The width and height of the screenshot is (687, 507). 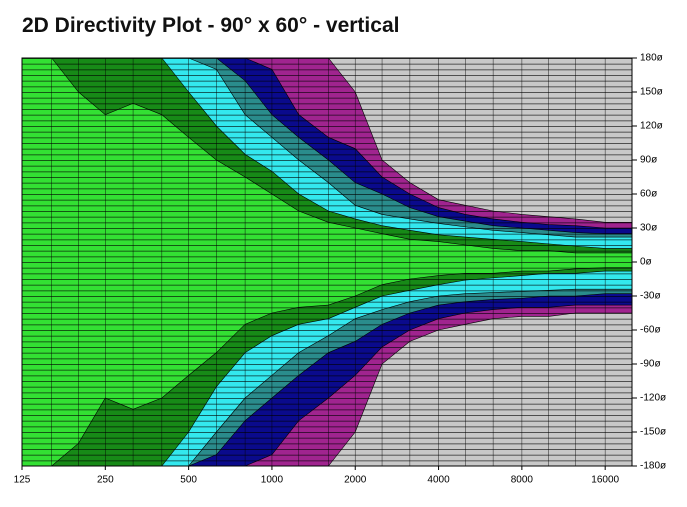 I want to click on y-tick-label: 60ø, so click(x=648, y=194).